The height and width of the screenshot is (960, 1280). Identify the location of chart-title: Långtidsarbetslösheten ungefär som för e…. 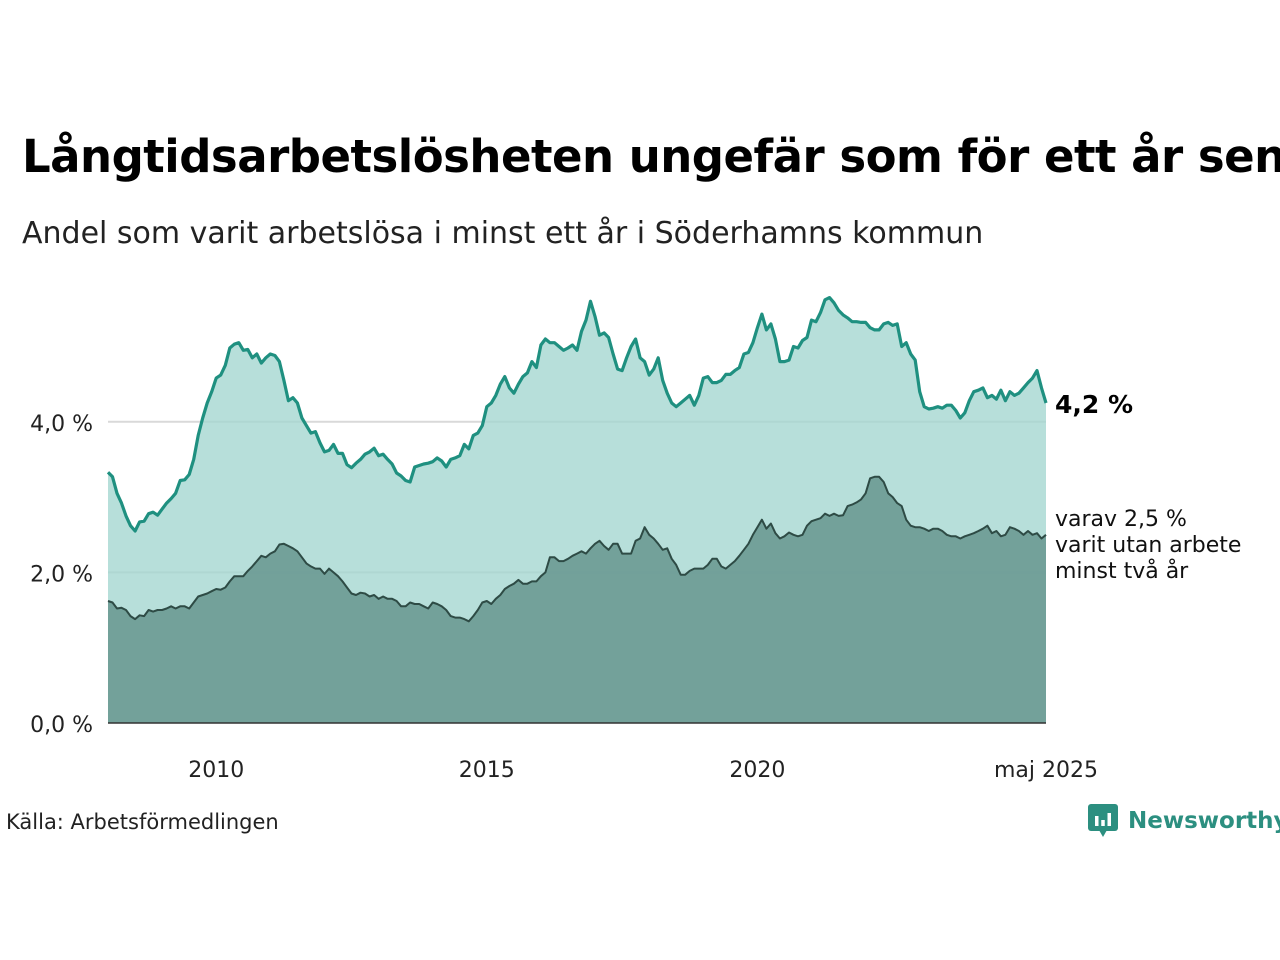
(651, 156).